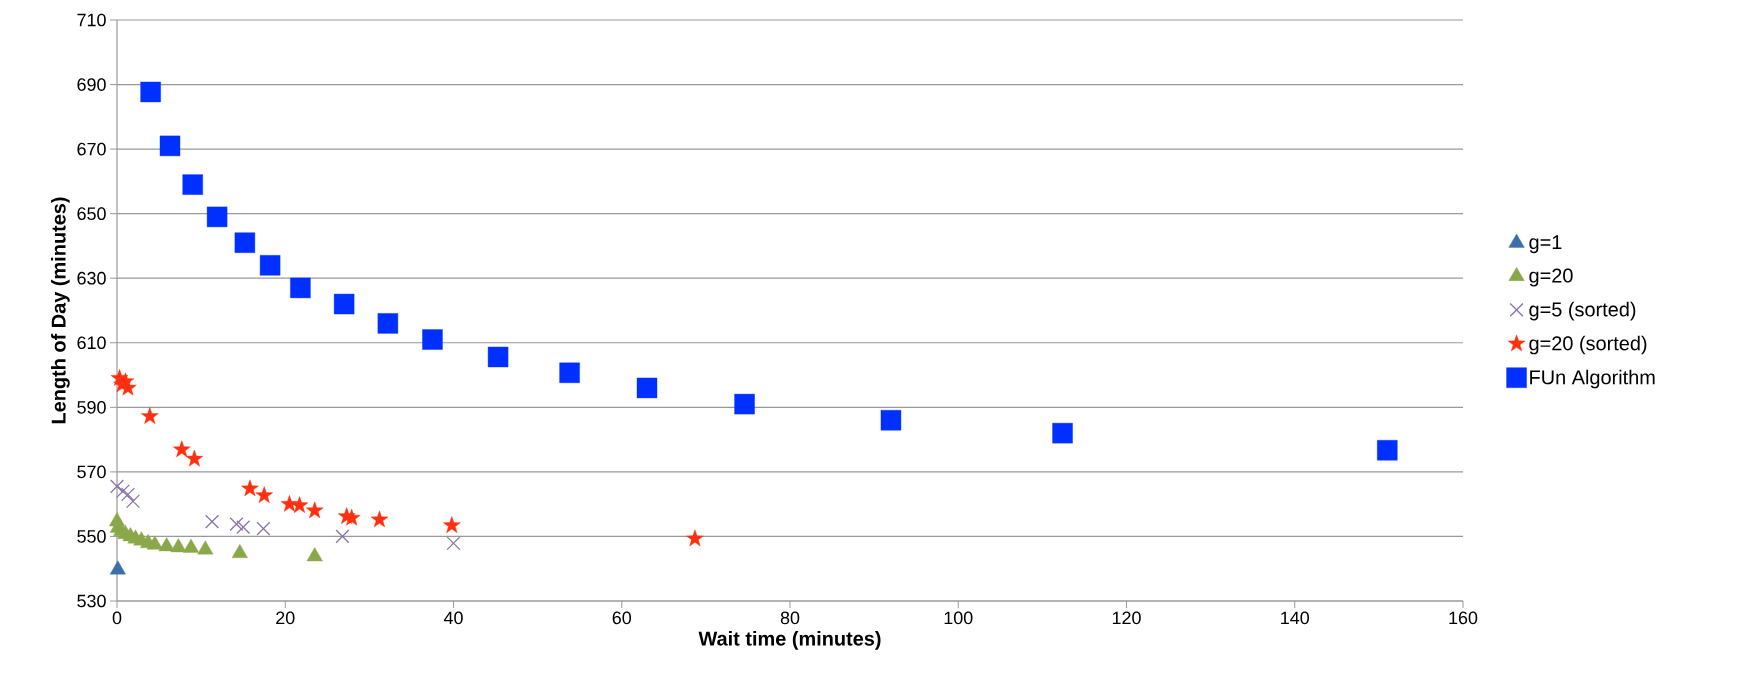 The width and height of the screenshot is (1761, 694). I want to click on x-tick-label: 0, so click(117, 618).